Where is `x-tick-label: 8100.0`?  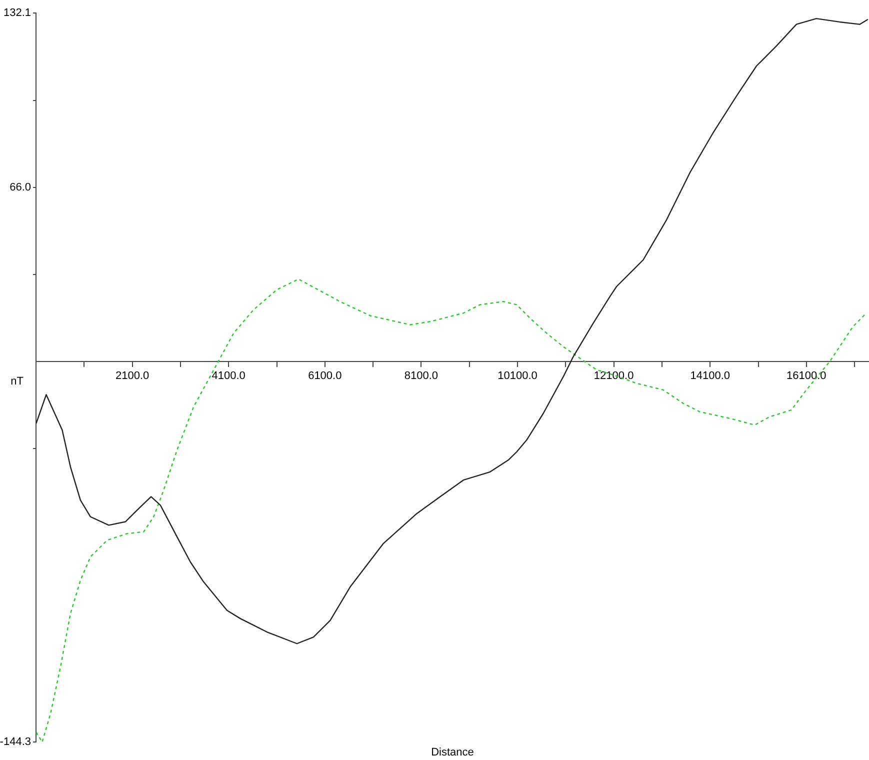 x-tick-label: 8100.0 is located at coordinates (421, 376).